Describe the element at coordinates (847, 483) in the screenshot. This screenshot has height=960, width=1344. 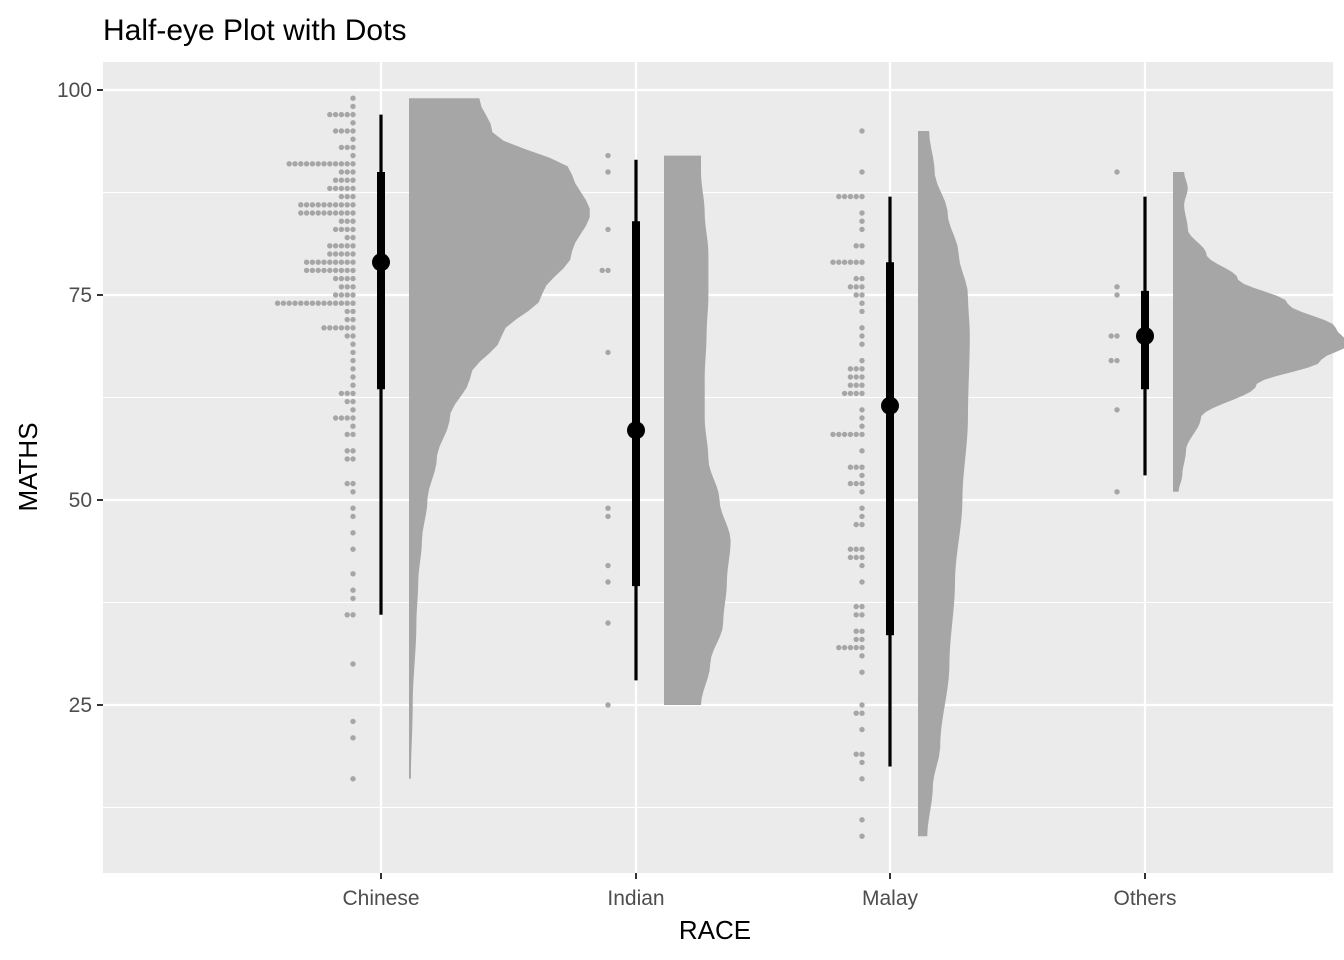
I see `dots-malay` at that location.